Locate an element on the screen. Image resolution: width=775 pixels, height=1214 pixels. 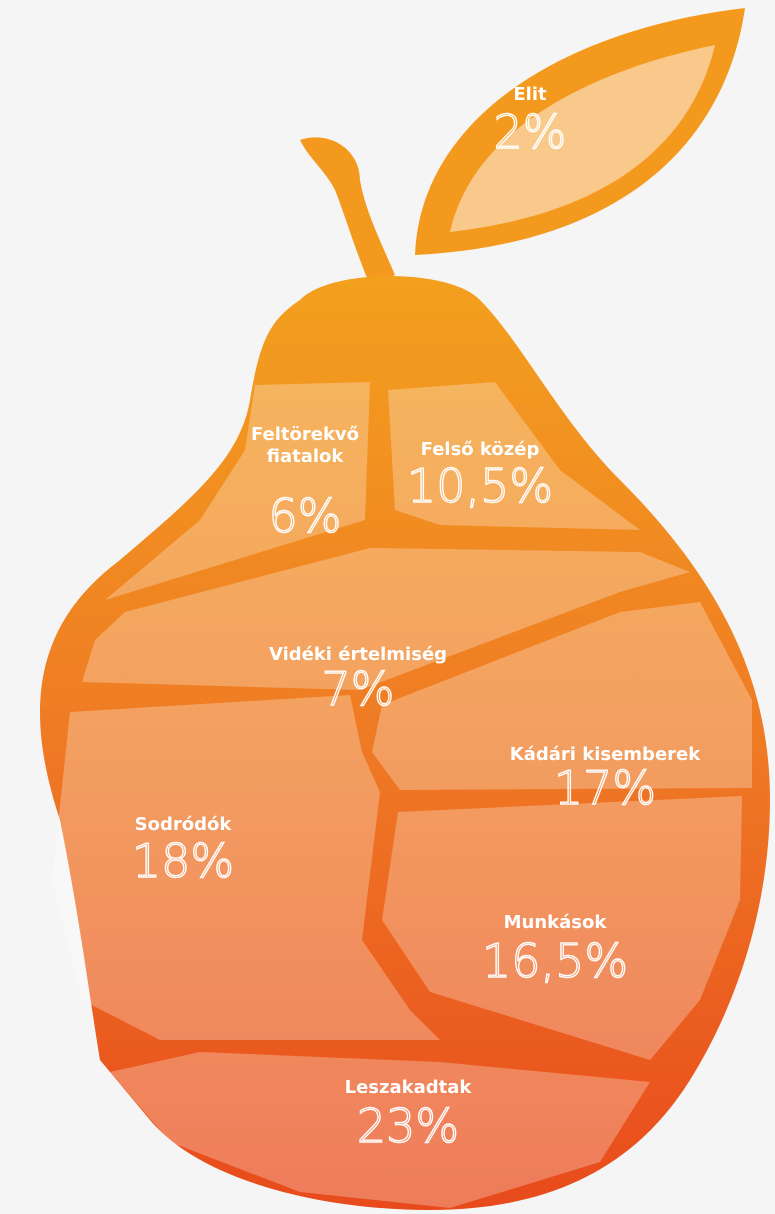
segment-felso is located at coordinates (514, 456).